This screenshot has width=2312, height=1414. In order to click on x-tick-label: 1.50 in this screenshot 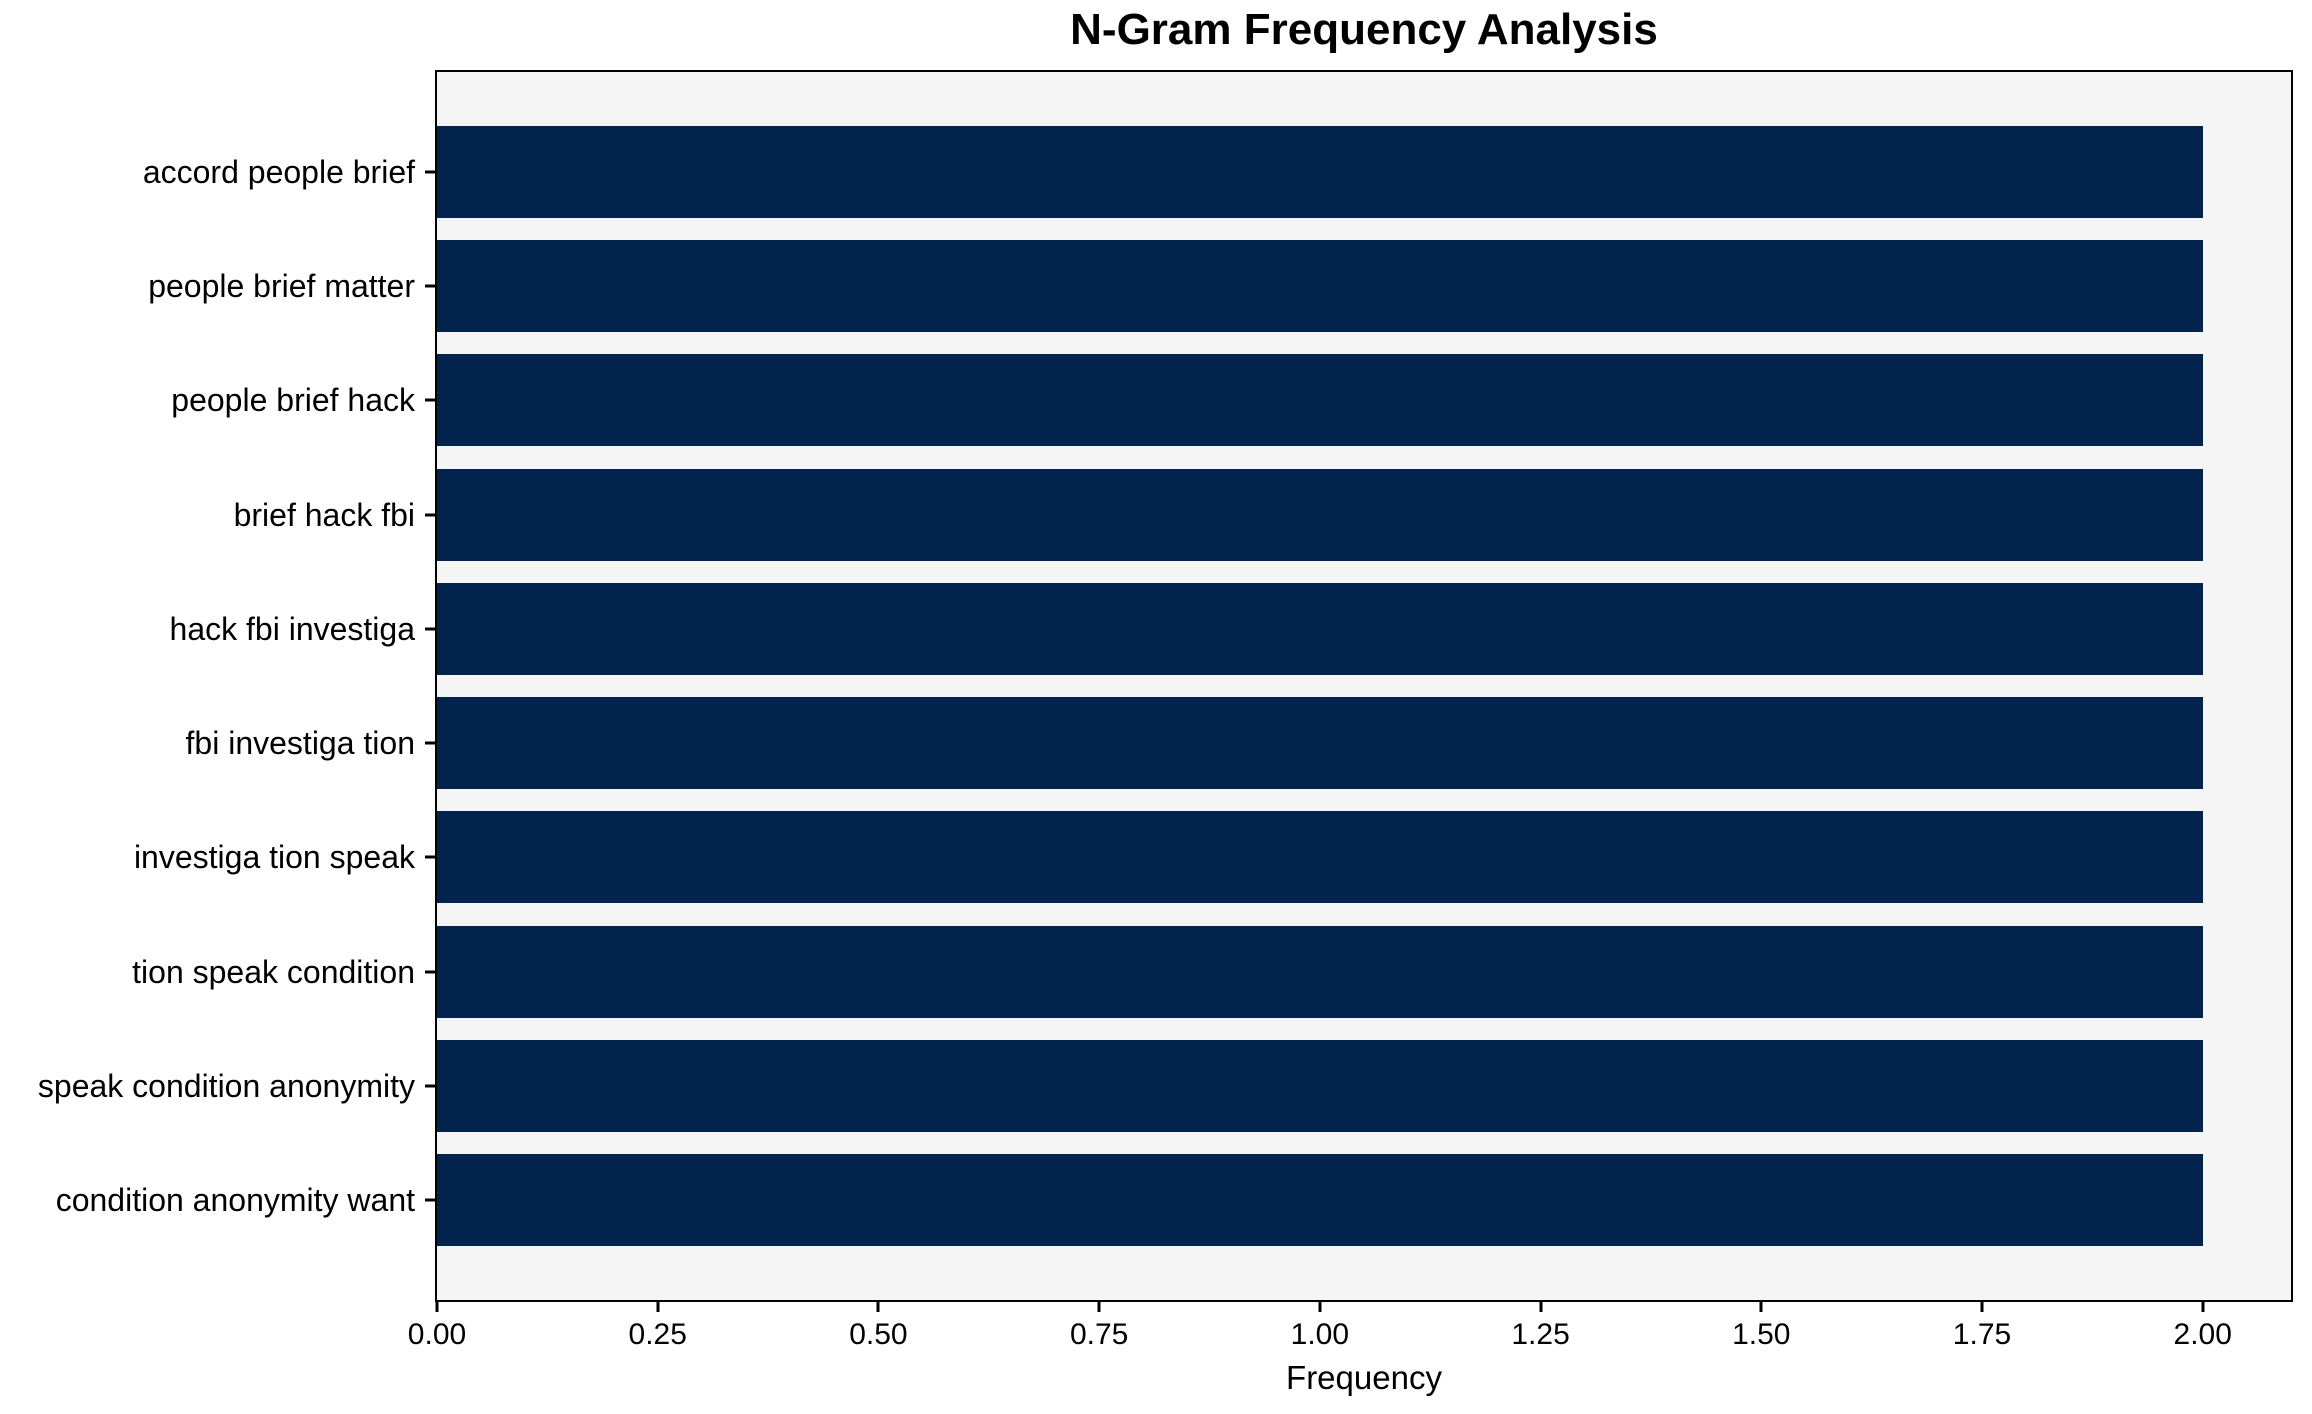, I will do `click(1761, 1334)`.